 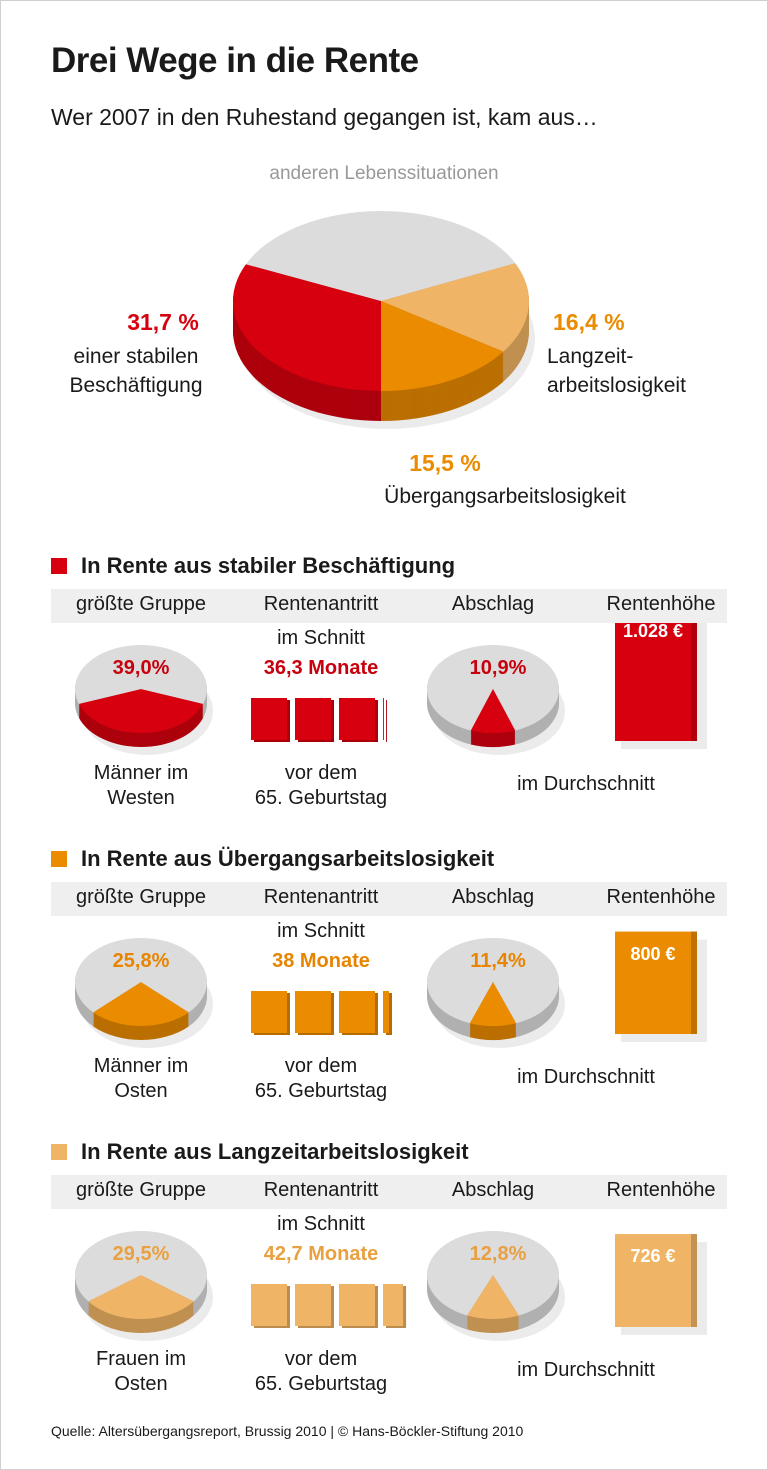 What do you see at coordinates (505, 496) in the screenshot?
I see `label-trans-1: Übergangsarbeitslosigkeit` at bounding box center [505, 496].